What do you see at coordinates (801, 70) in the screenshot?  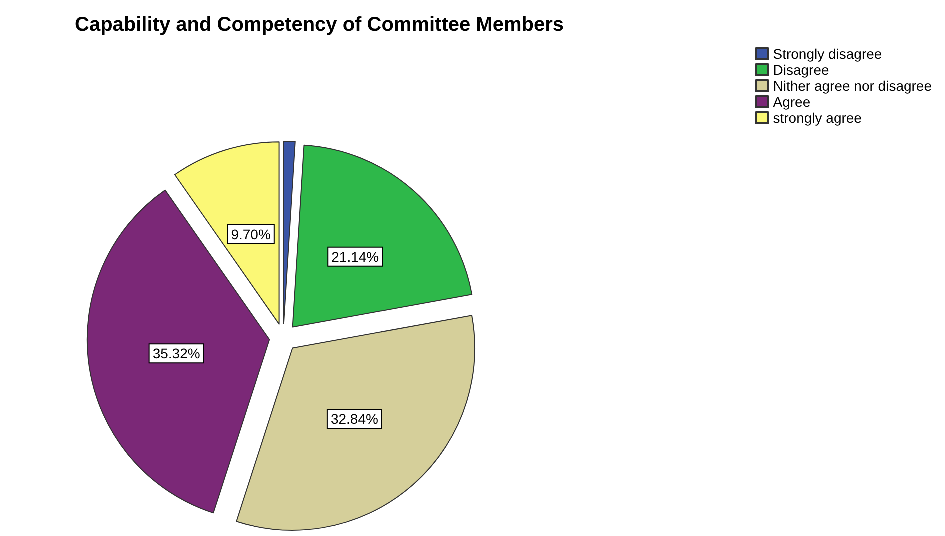 I see `legend-label: Disagree` at bounding box center [801, 70].